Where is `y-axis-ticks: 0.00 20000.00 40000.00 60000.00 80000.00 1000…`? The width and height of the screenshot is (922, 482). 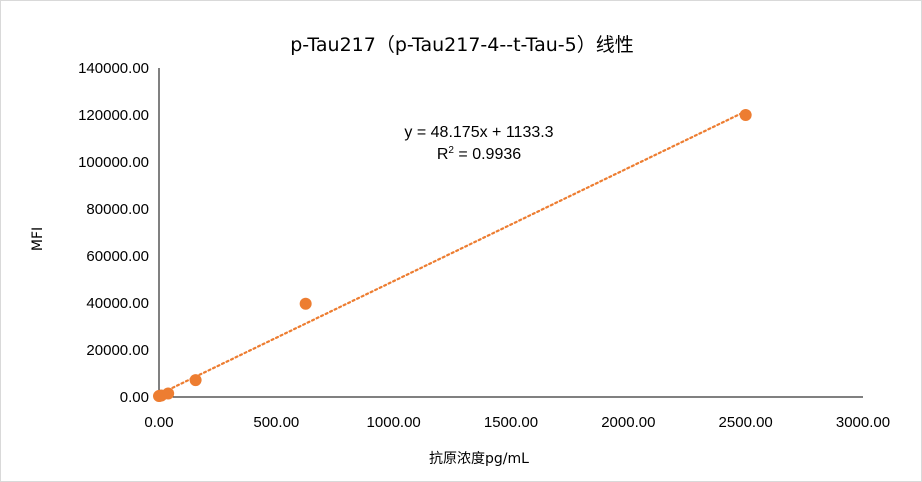 y-axis-ticks: 0.00 20000.00 40000.00 60000.00 80000.00 1000… is located at coordinates (113, 233).